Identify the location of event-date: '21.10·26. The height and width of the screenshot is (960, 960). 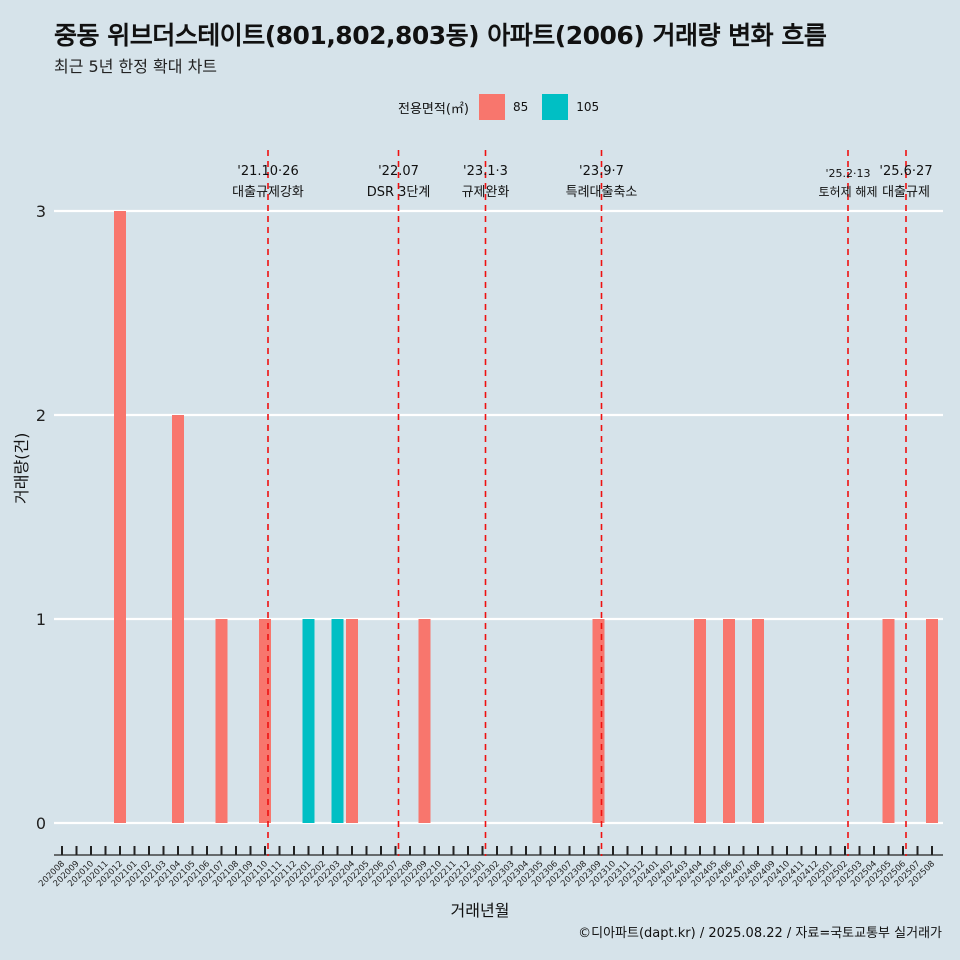
(267, 171).